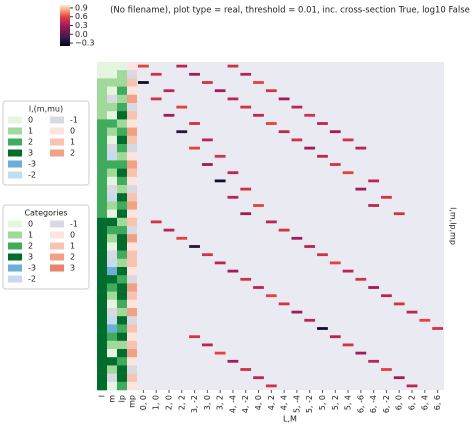  I want to click on x-tick-label: 5, 4, so click(348, 402).